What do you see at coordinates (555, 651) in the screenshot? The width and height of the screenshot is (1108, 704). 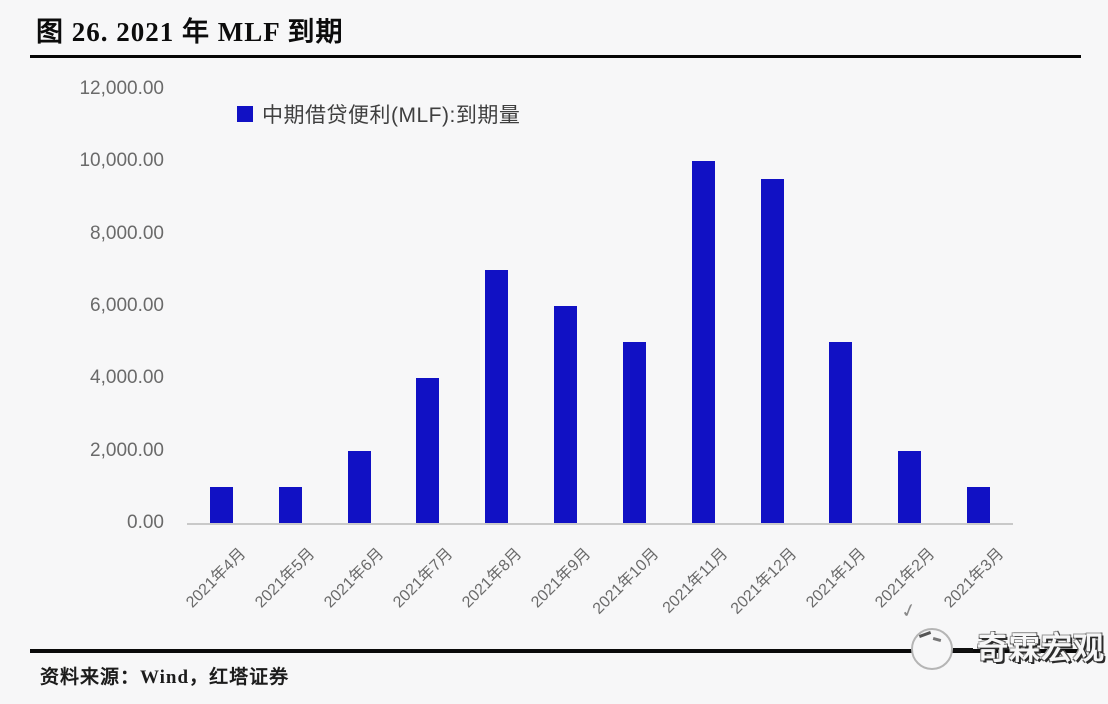 I see `bottom-rule` at bounding box center [555, 651].